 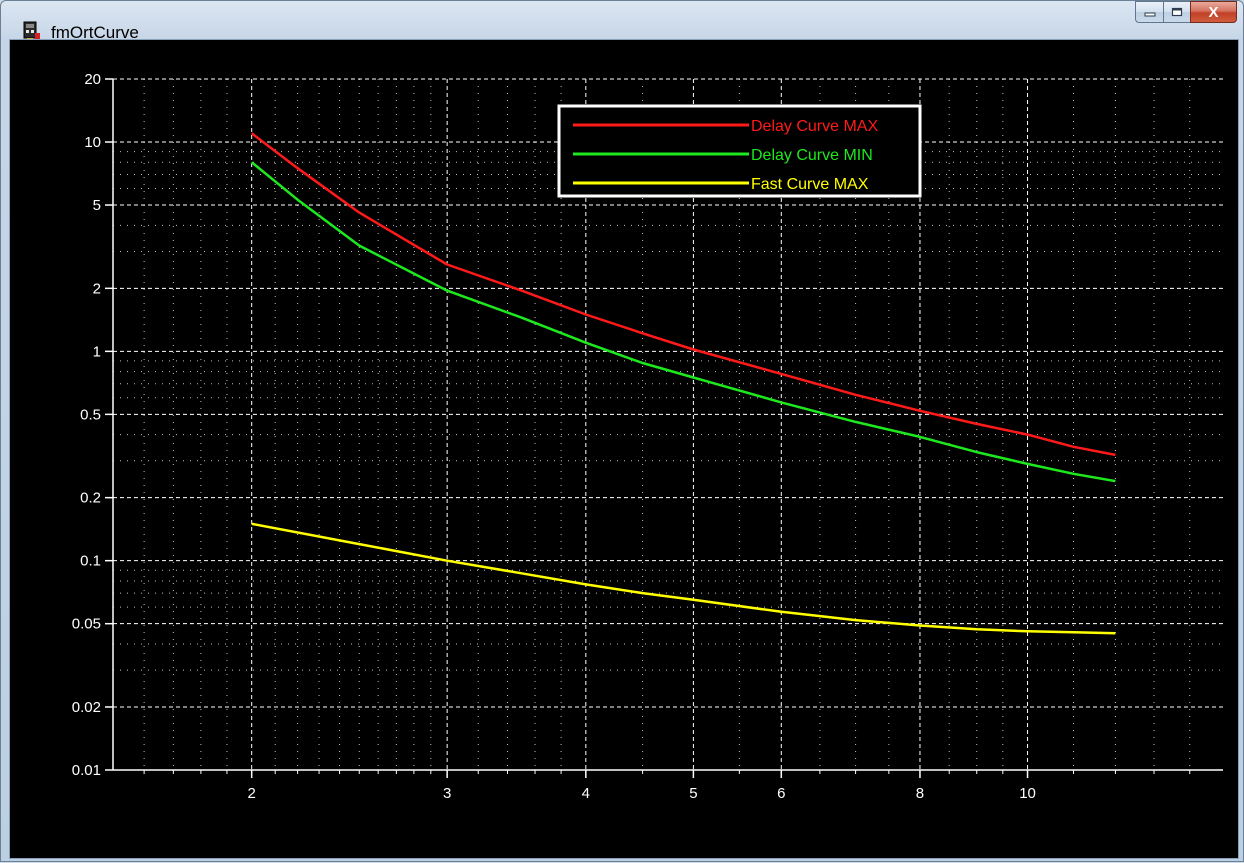 I want to click on y-tick-label: 0.2, so click(x=90, y=498).